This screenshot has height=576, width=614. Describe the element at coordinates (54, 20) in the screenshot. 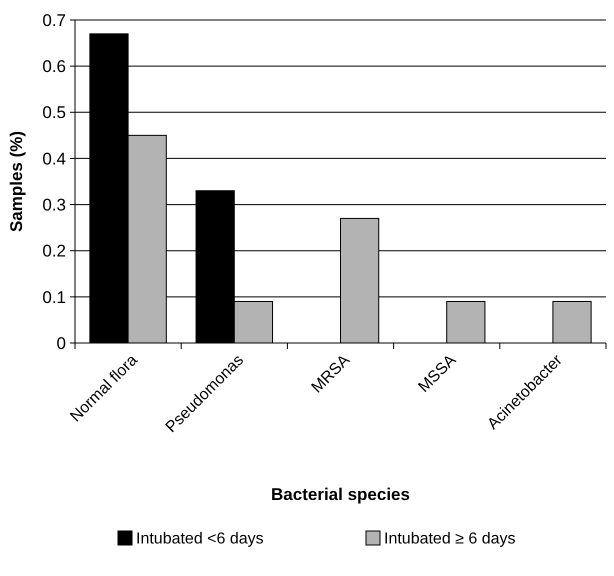

I see `y-tick-label: 0.7` at that location.